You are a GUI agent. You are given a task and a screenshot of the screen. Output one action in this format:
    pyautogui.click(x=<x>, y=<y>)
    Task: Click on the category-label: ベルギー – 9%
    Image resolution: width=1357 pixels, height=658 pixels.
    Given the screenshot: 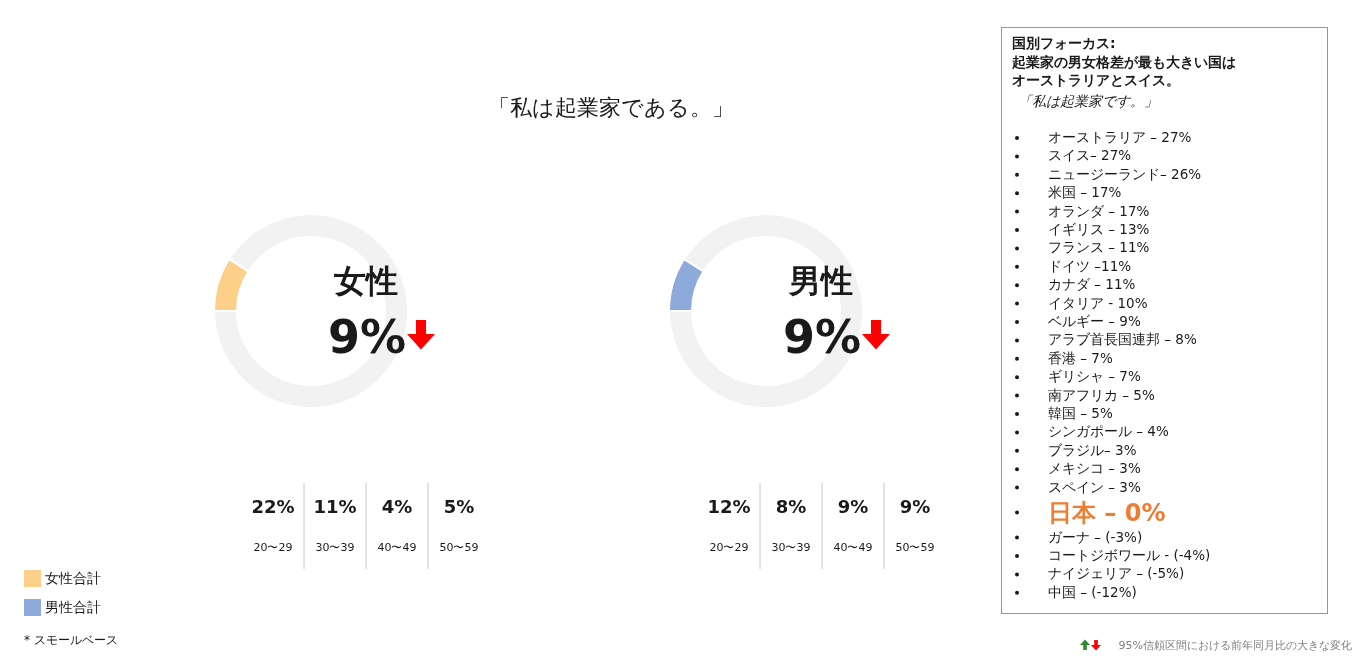 What is the action you would take?
    pyautogui.click(x=1094, y=322)
    